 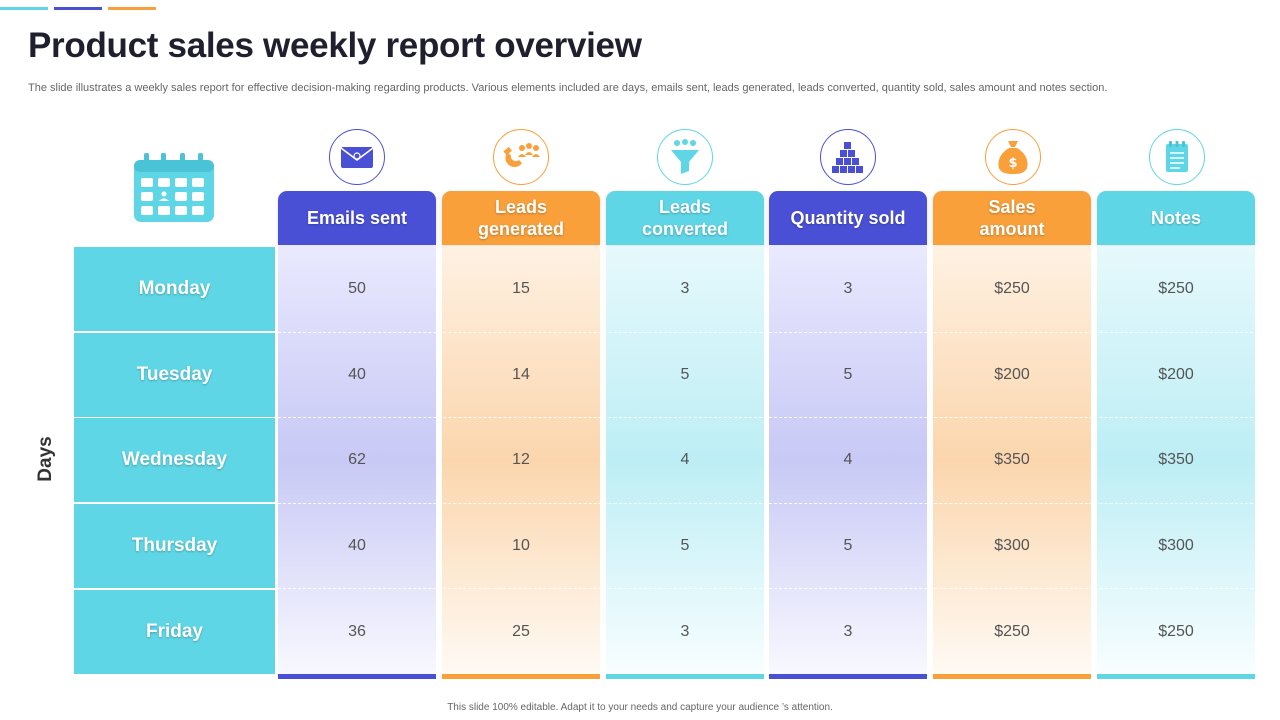 What do you see at coordinates (685, 157) in the screenshot?
I see `funnel-people-icon` at bounding box center [685, 157].